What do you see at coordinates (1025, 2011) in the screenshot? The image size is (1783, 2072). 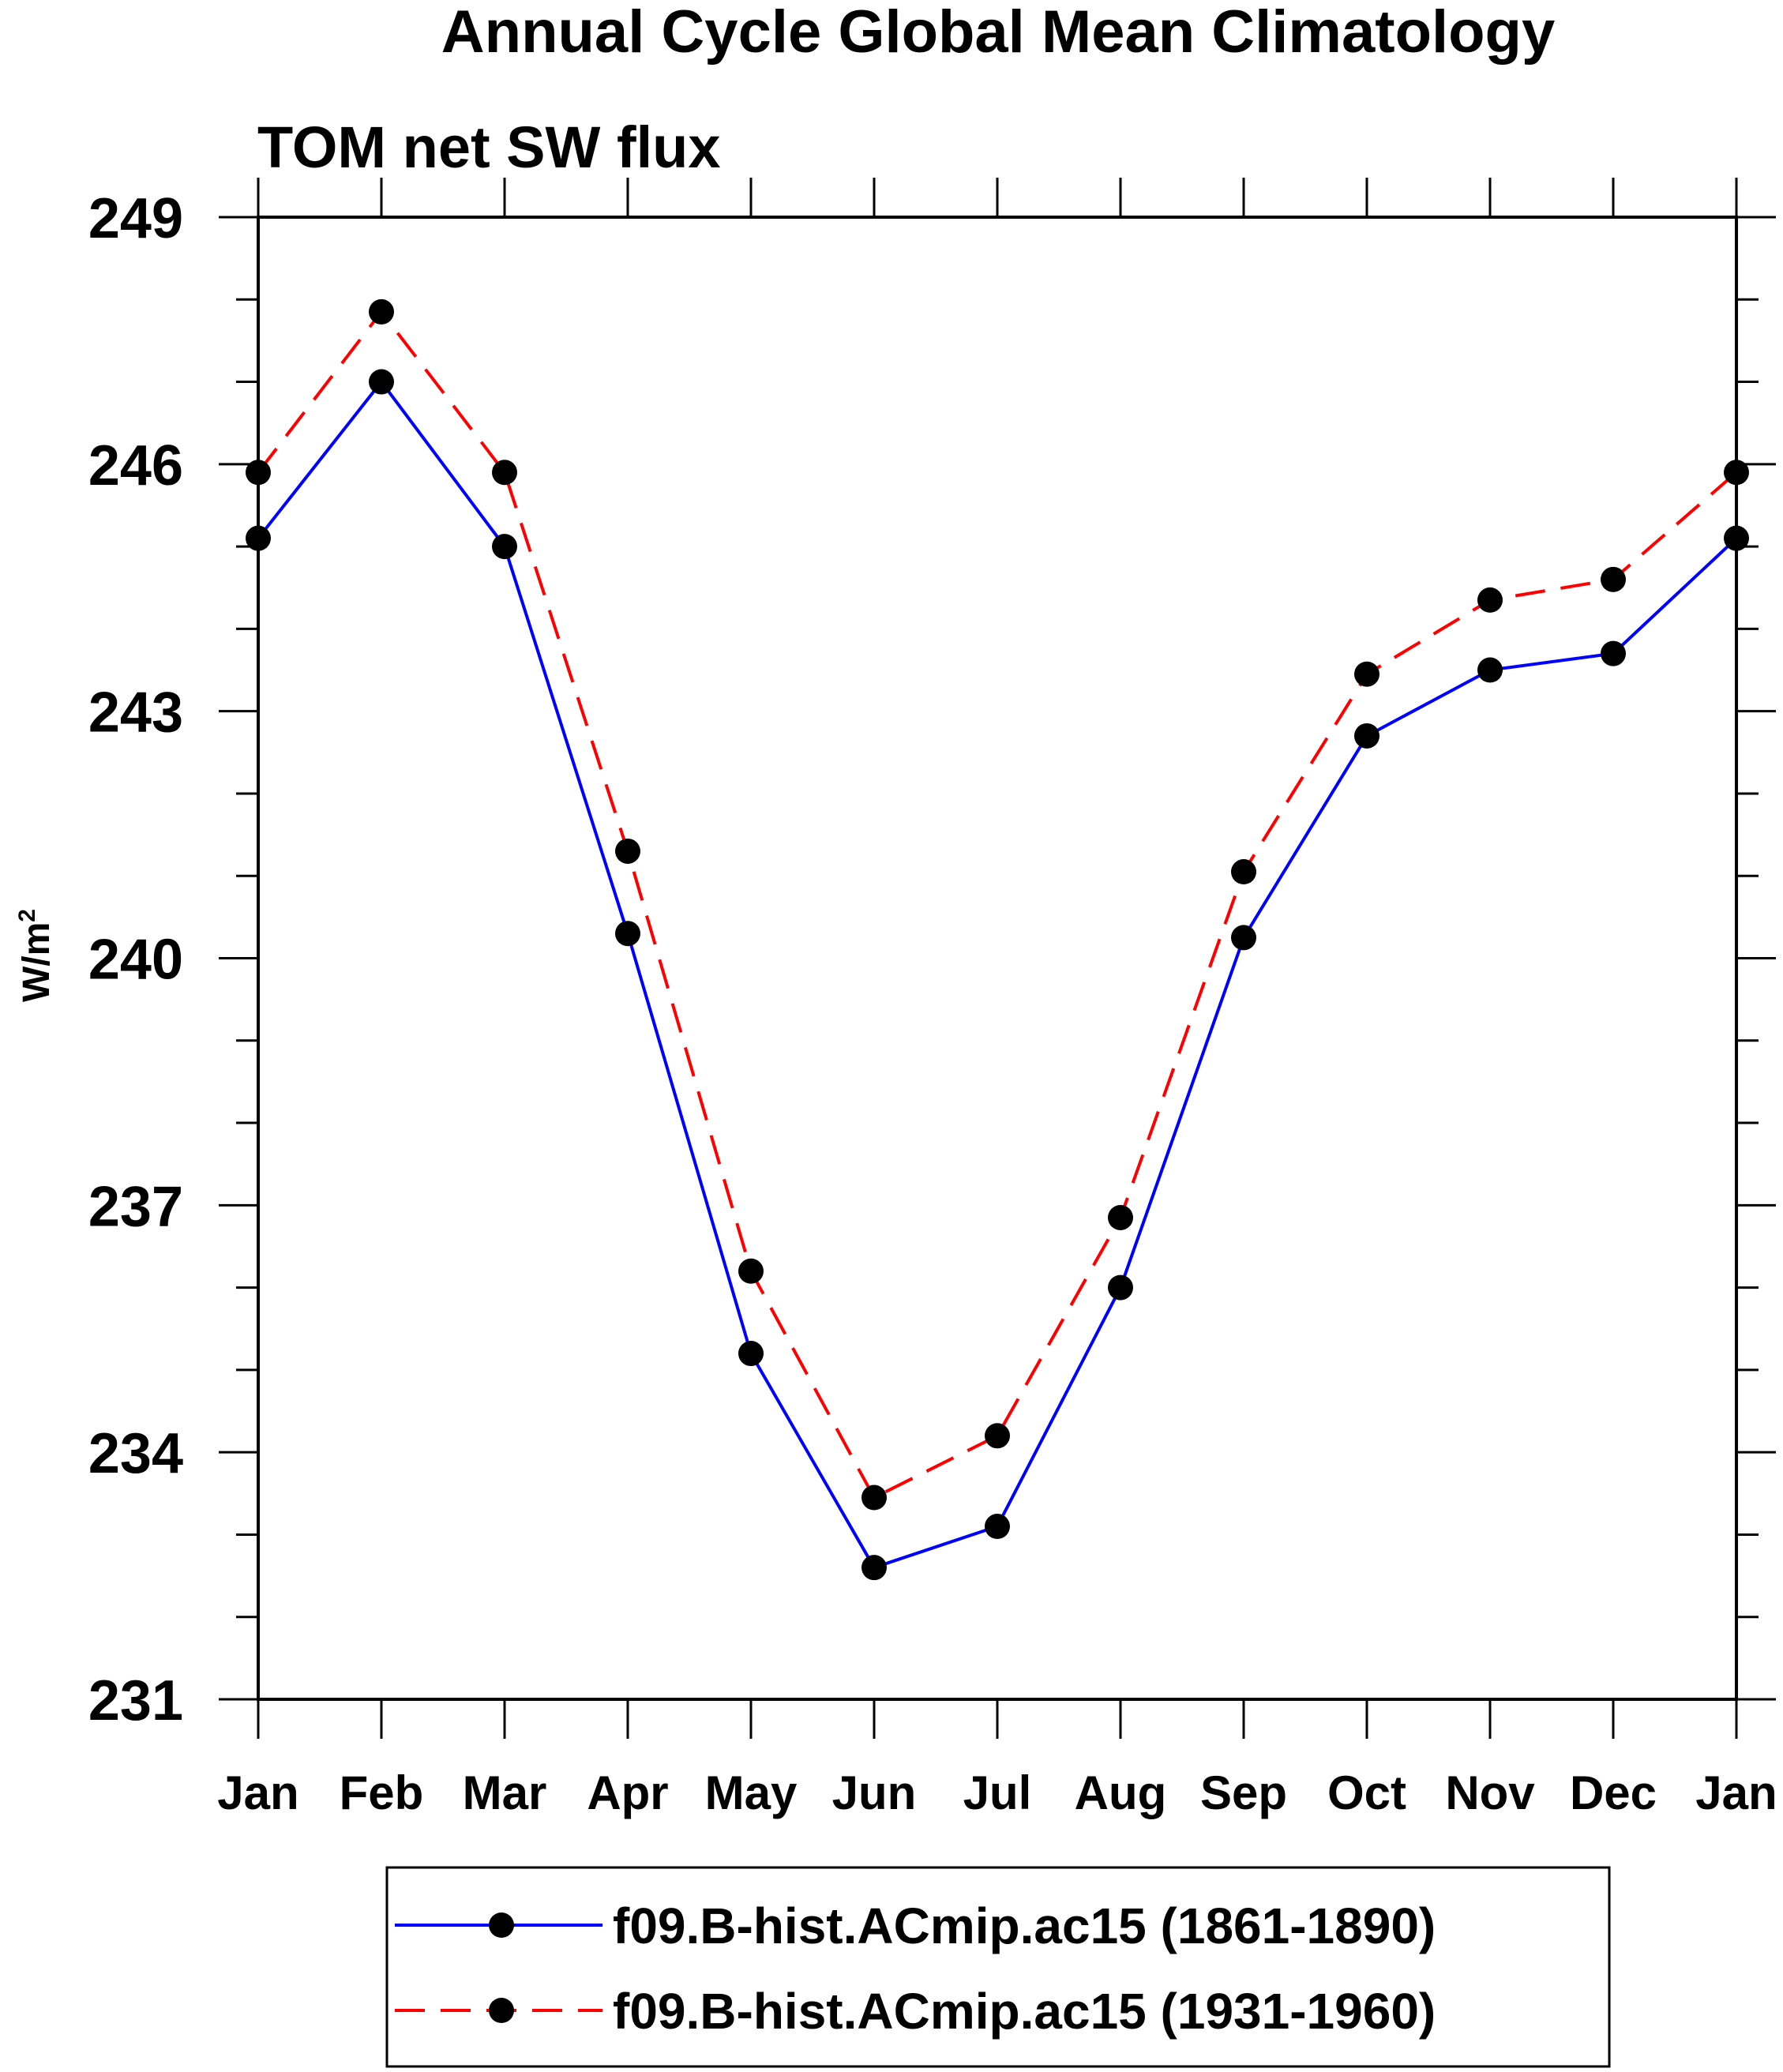 I see `legend-label-2: f09.B-hist.ACmip.ac15 (1931-1960)` at bounding box center [1025, 2011].